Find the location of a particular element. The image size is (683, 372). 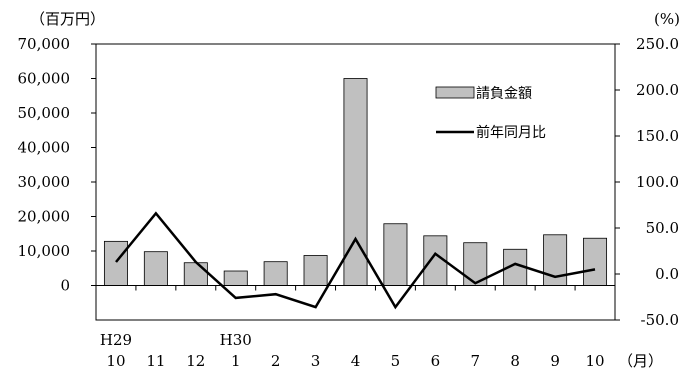

left-tick-label: 20,000 is located at coordinates (44, 217).